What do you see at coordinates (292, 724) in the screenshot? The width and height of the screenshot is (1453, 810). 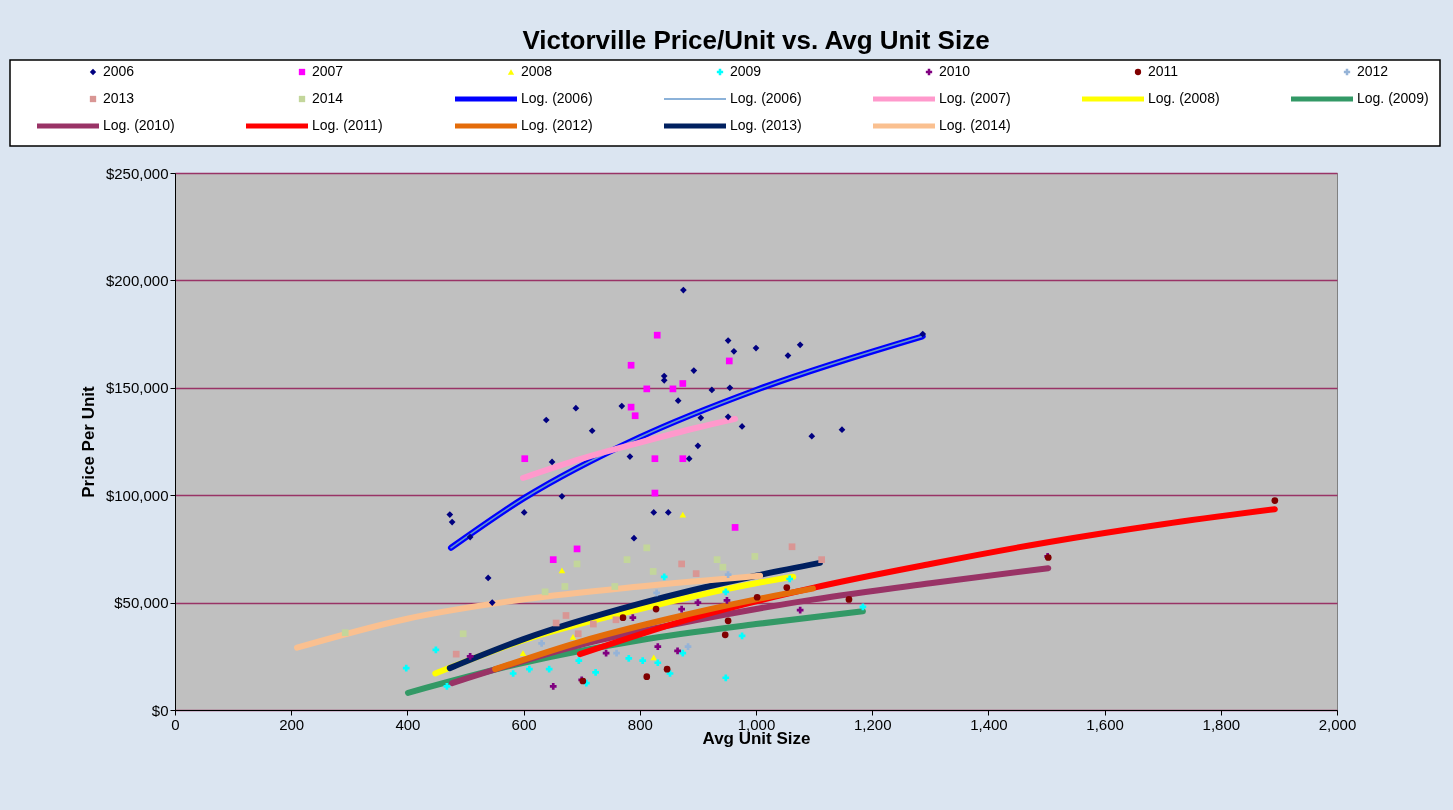 I see `x-tick-label: 200` at bounding box center [292, 724].